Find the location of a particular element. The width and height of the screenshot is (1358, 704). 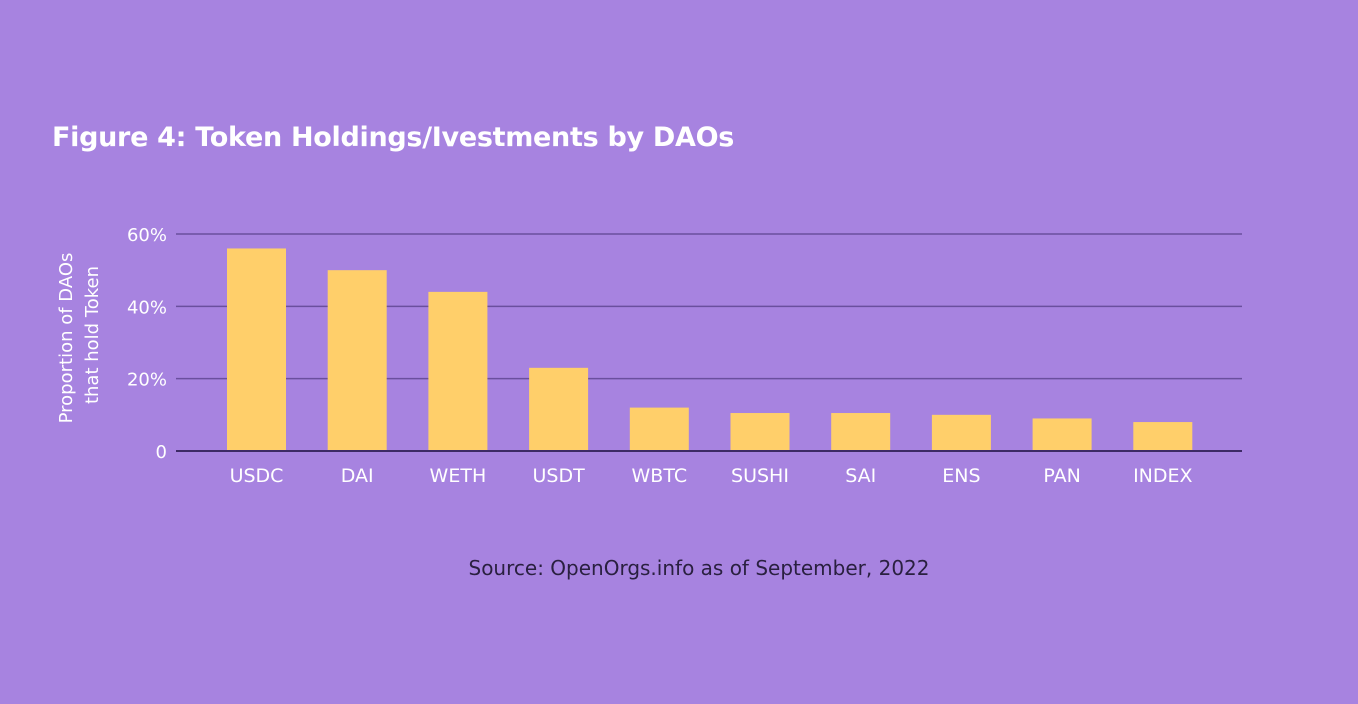

y-axis-label: Proportion of DAOs that hold Token is located at coordinates (79, 338).